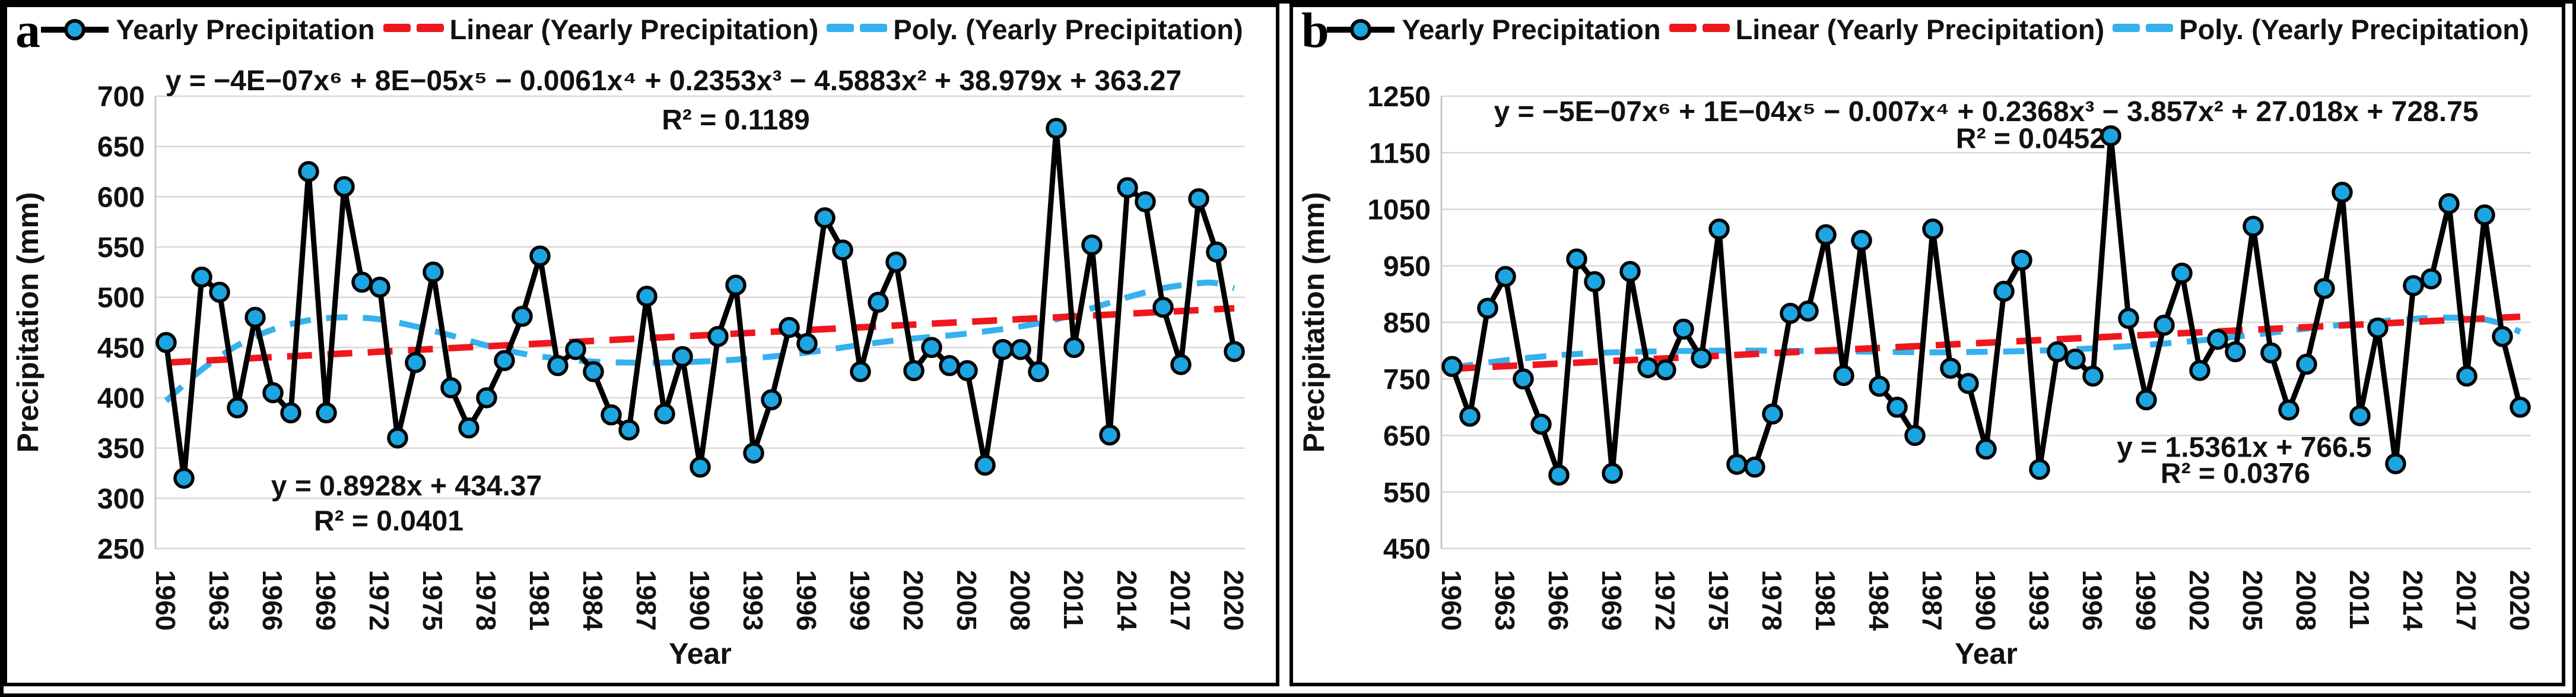 This screenshot has height=697, width=2576. I want to click on x-tick-label: 2020, so click(2519, 600).